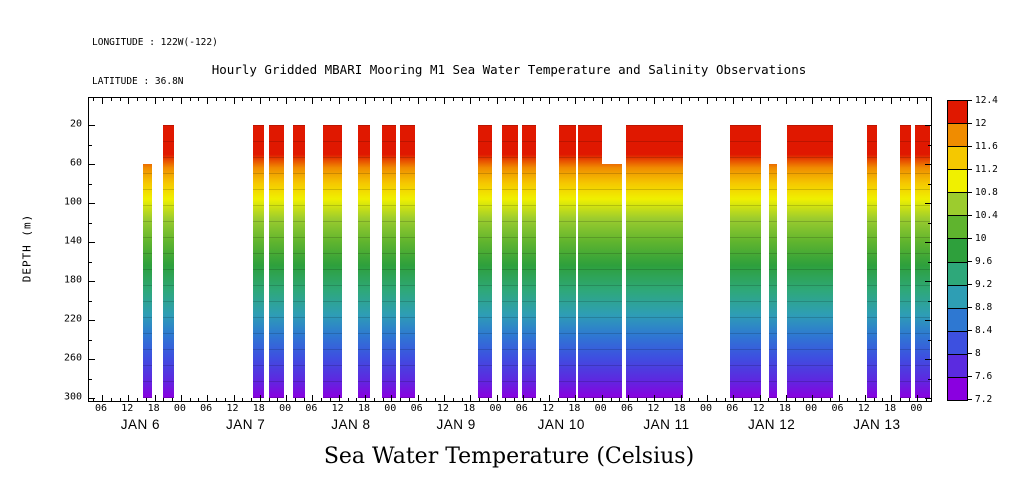  Describe the element at coordinates (666, 424) in the screenshot. I see `day-label: JAN 11` at that location.